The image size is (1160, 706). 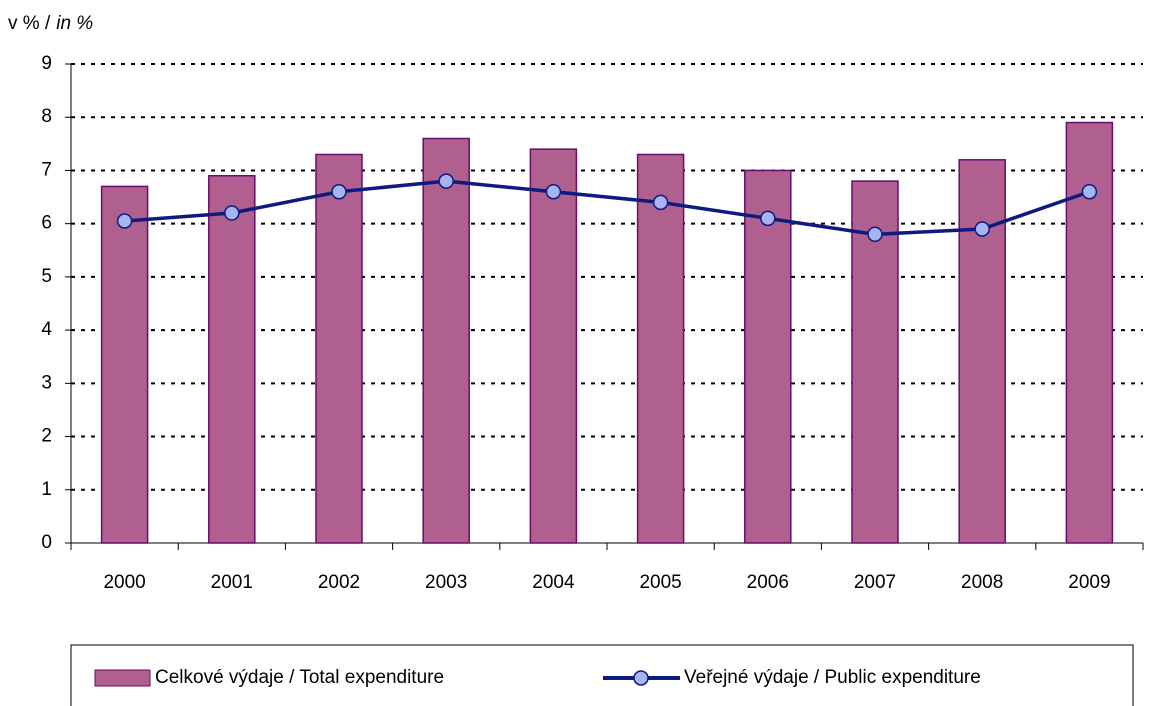 What do you see at coordinates (339, 582) in the screenshot?
I see `x-tick-label: 2002` at bounding box center [339, 582].